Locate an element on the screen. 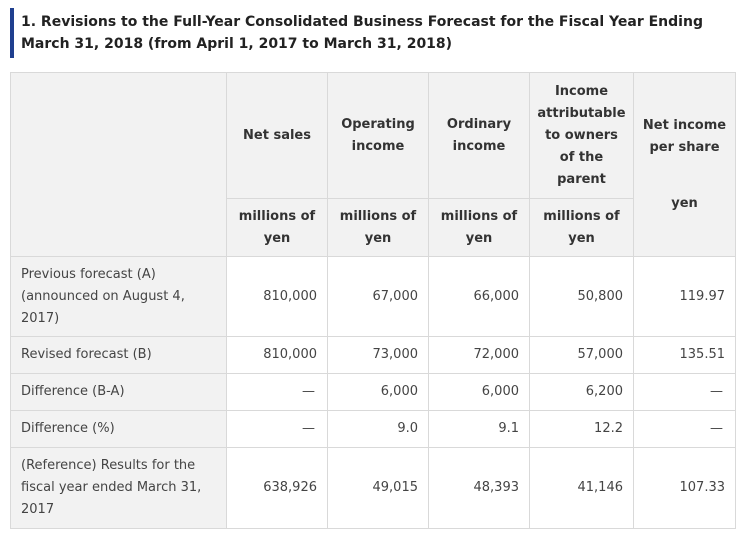  table-cell: 67,000 is located at coordinates (378, 296).